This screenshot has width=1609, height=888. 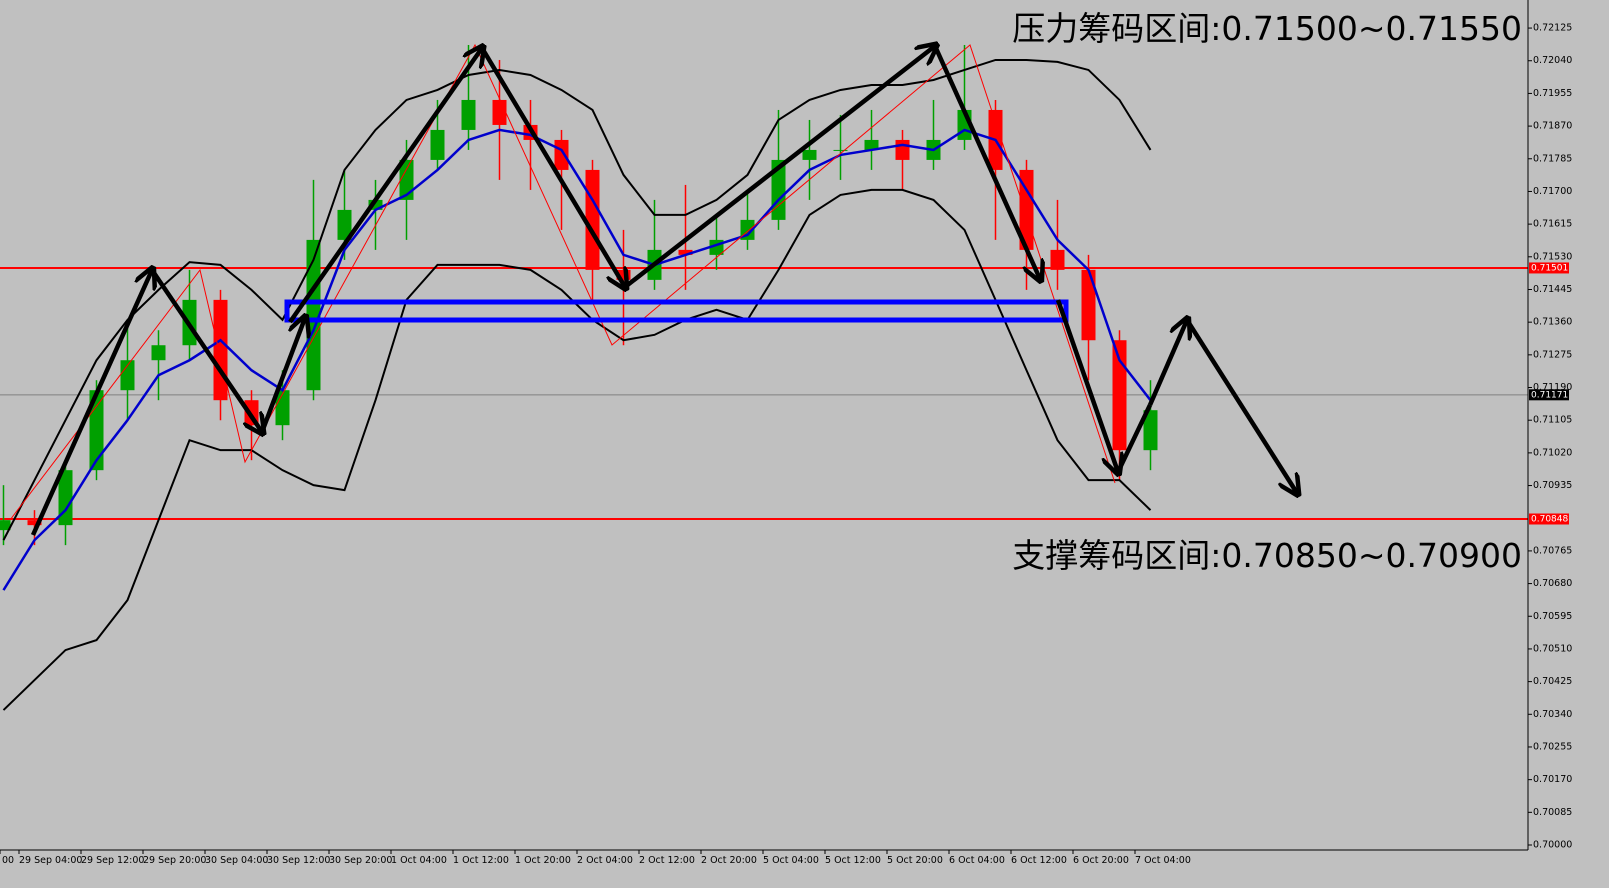 I want to click on y-tick-label: 0.70425, so click(x=1552, y=681).